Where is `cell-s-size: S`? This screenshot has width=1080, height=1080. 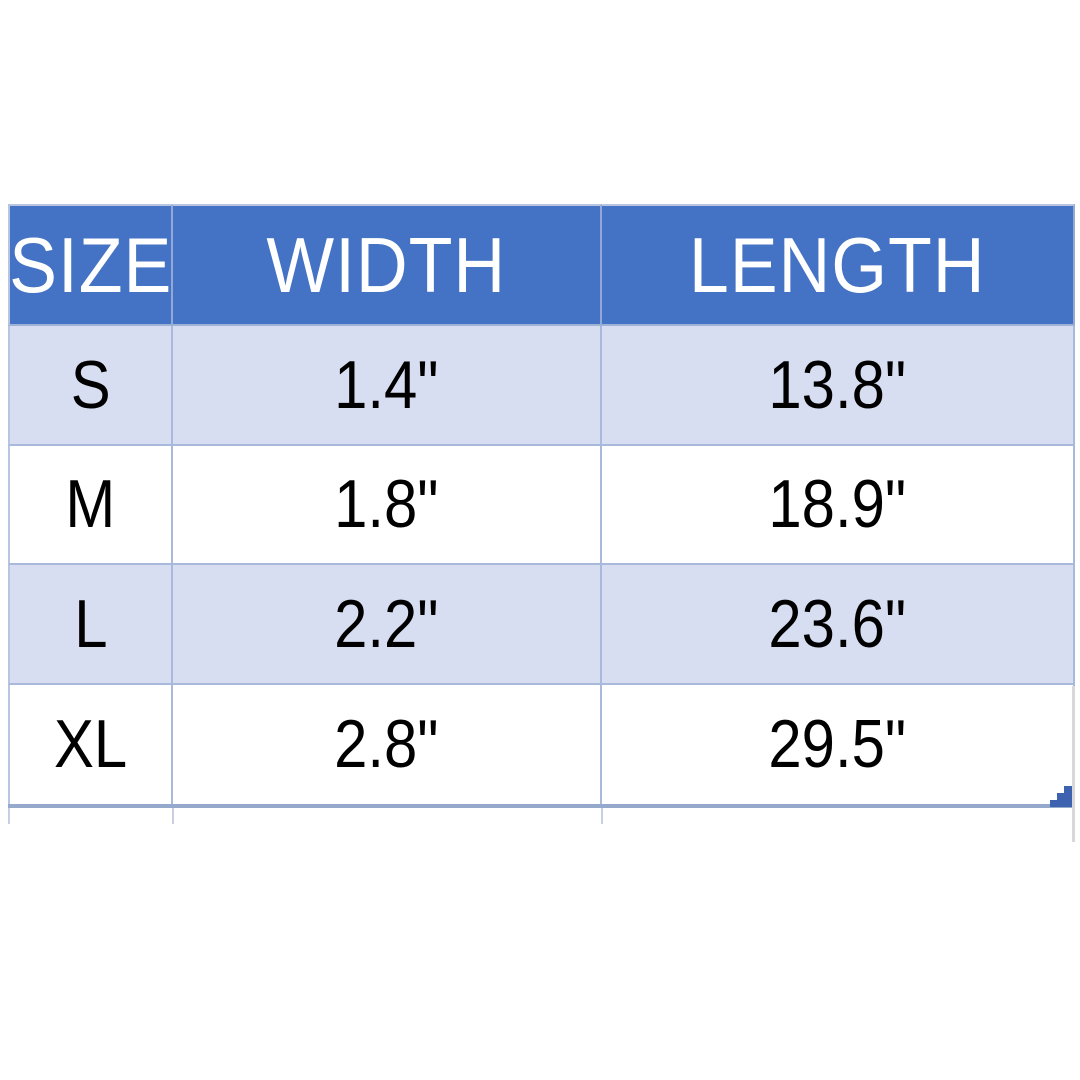 cell-s-size: S is located at coordinates (90, 386).